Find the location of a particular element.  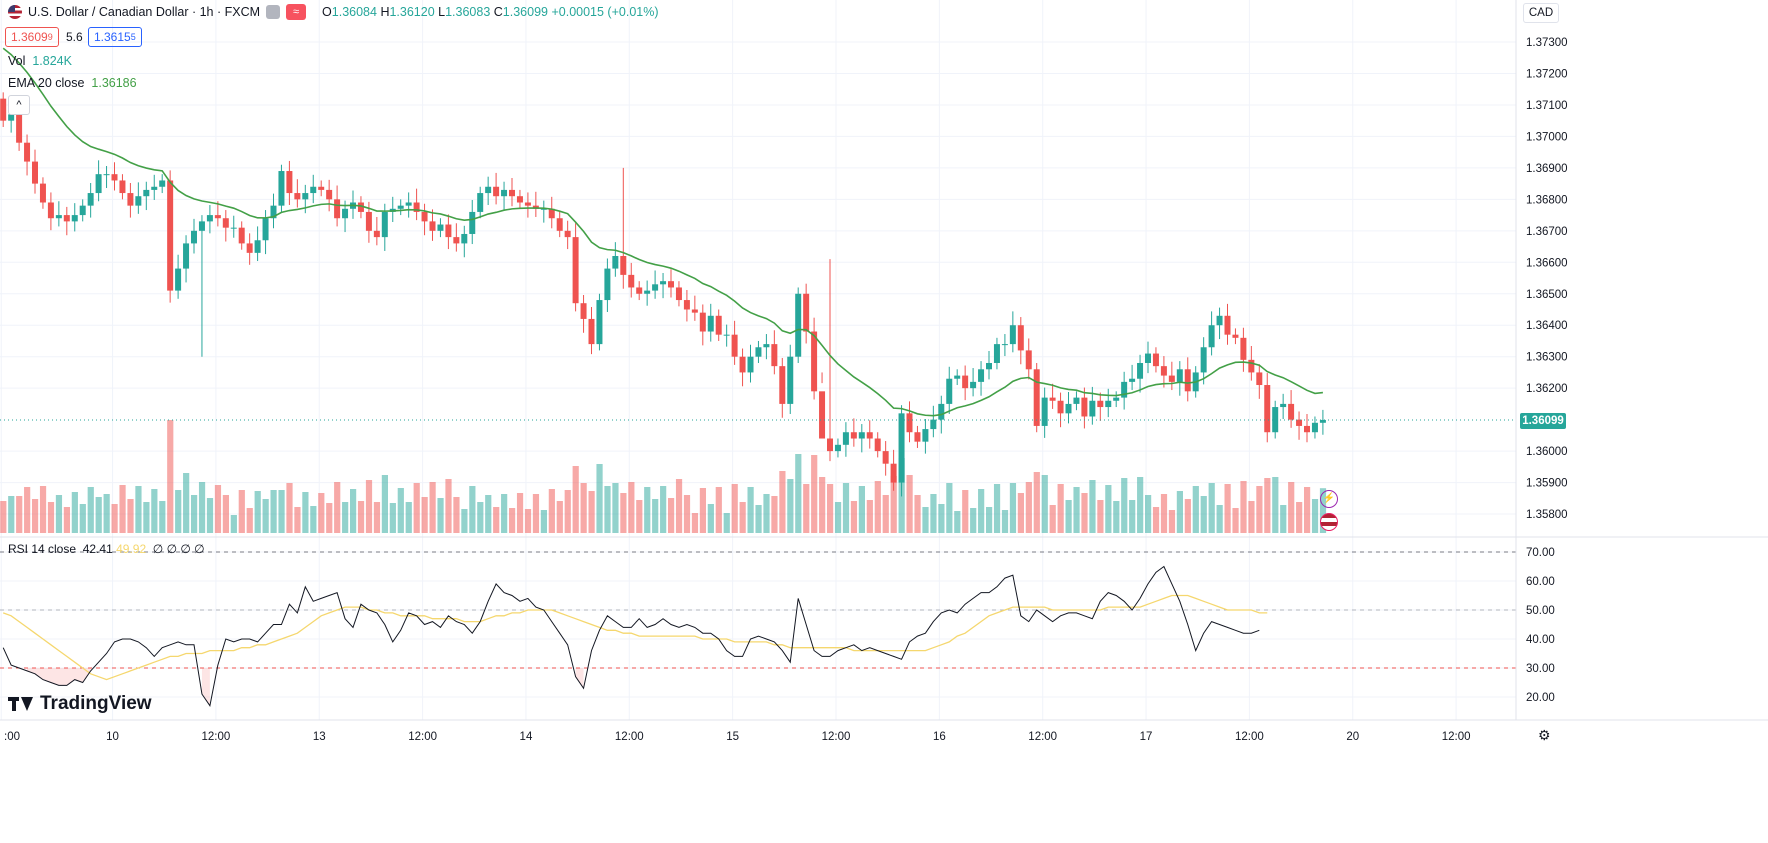

ema-legend: EMA 20 close 1.36186 is located at coordinates (72, 83).